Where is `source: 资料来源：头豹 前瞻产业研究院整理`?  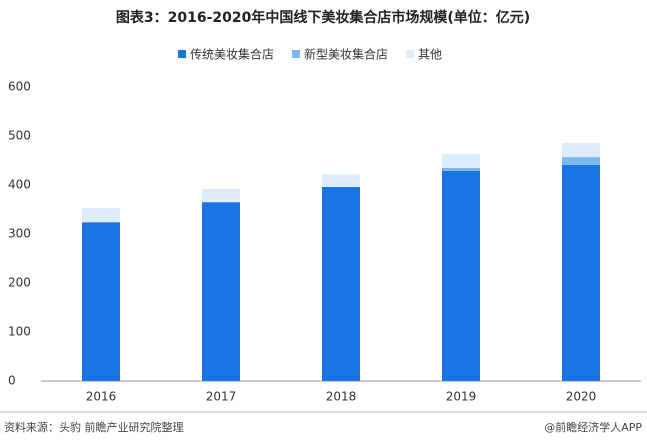 source: 资料来源：头豹 前瞻产业研究院整理 is located at coordinates (94, 427).